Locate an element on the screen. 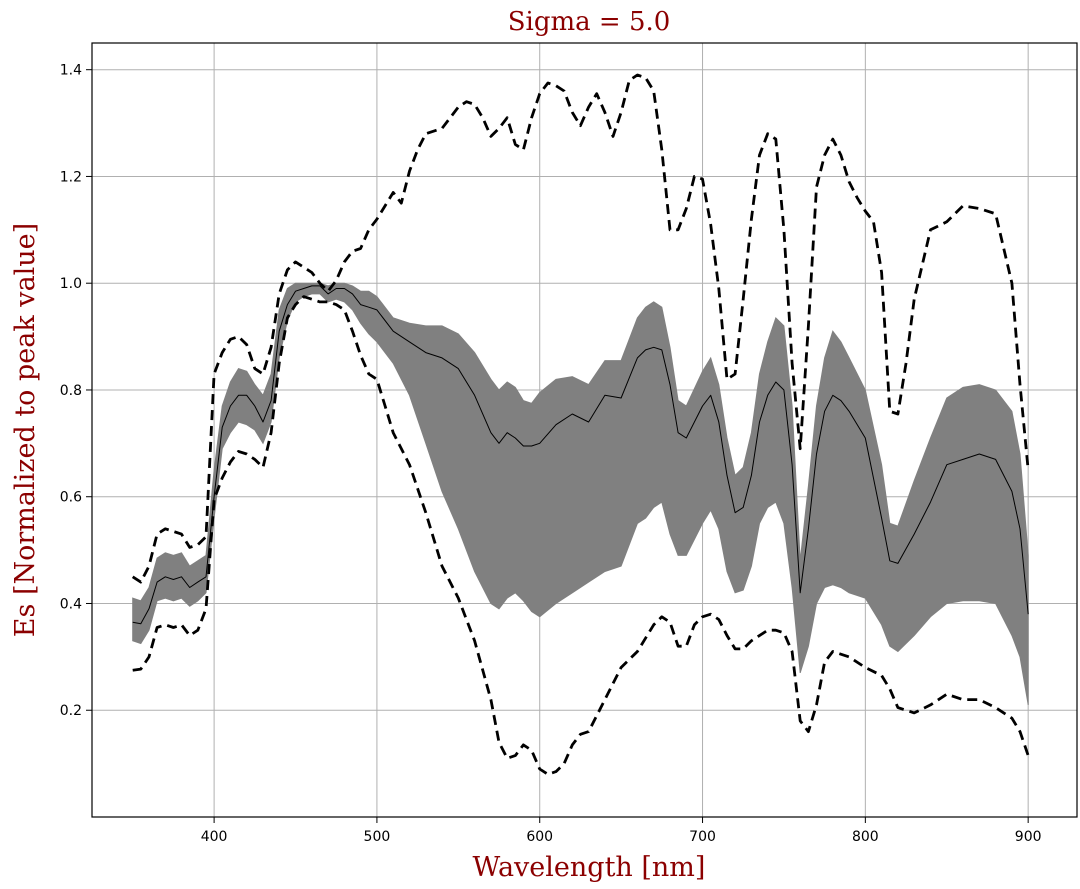  y-tick-label: 1.0 is located at coordinates (71, 284).